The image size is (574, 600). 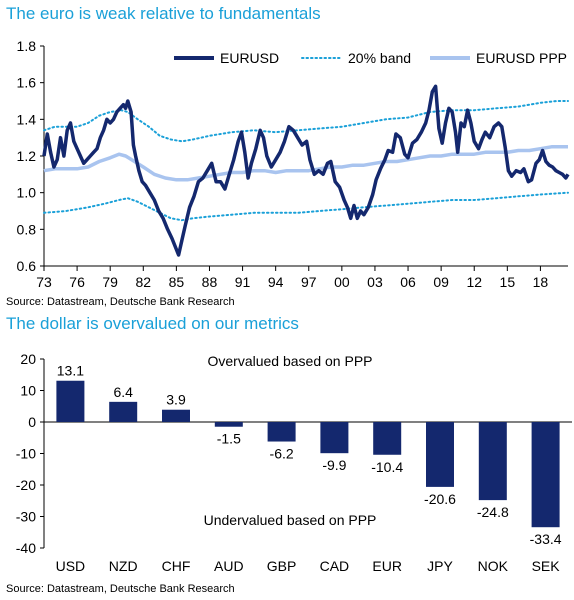 I want to click on chart1-legend: EURUSD 20% band EURUSD PPP, so click(x=370, y=58).